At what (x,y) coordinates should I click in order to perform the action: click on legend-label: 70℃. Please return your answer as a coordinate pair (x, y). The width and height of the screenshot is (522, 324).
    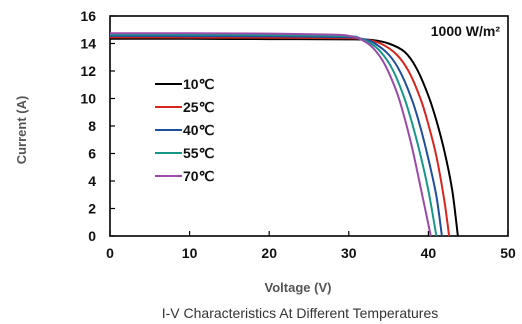
    Looking at the image, I should click on (199, 176).